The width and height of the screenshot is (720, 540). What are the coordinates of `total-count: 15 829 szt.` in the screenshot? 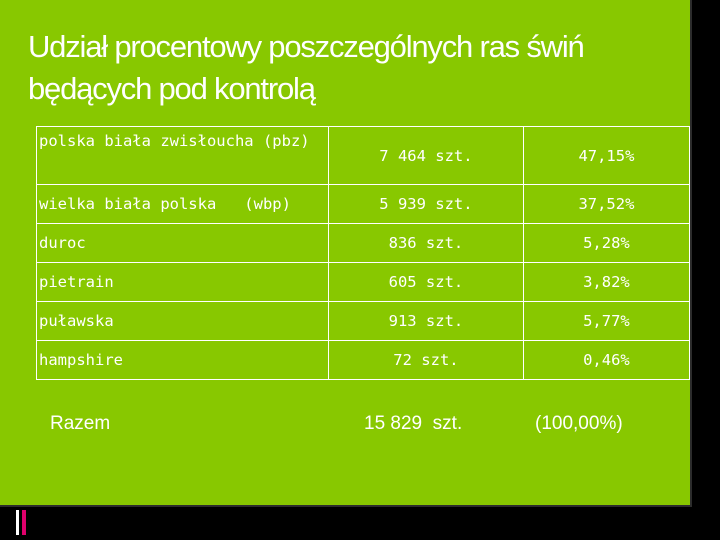 It's located at (413, 423).